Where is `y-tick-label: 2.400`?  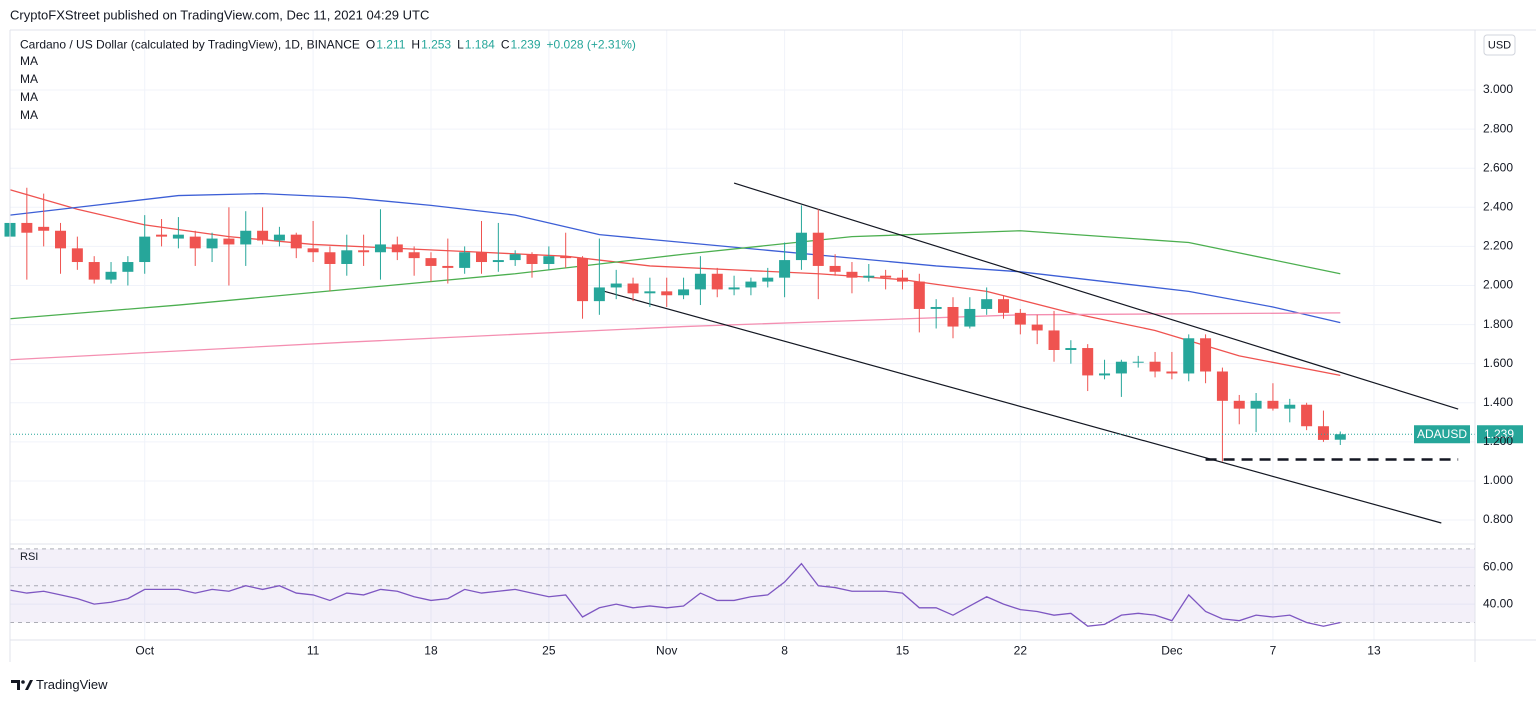
y-tick-label: 2.400 is located at coordinates (1498, 206).